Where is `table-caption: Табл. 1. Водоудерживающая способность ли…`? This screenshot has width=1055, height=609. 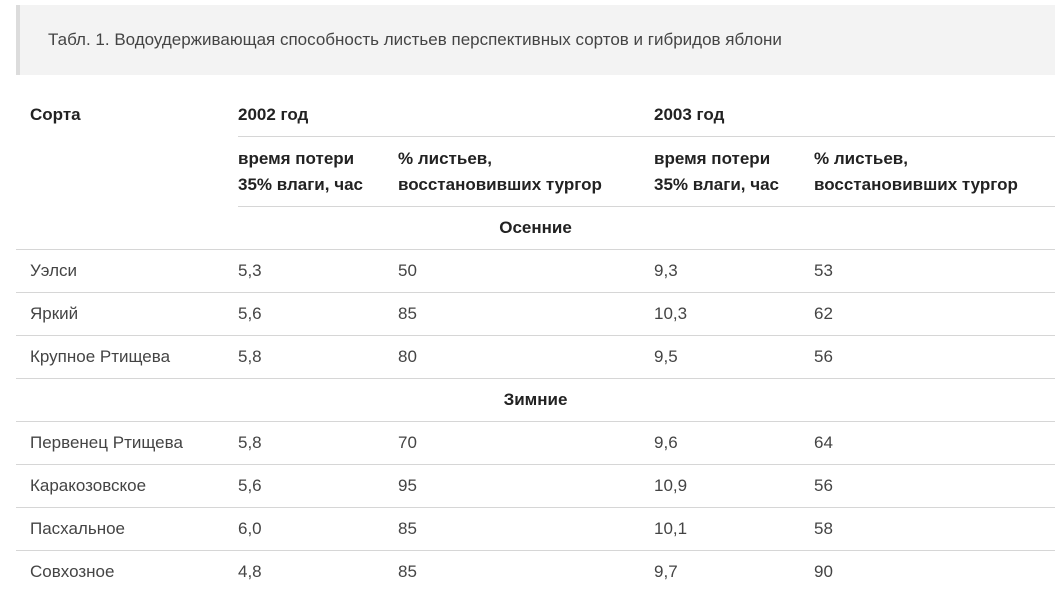 table-caption: Табл. 1. Водоудерживающая способность ли… is located at coordinates (535, 40).